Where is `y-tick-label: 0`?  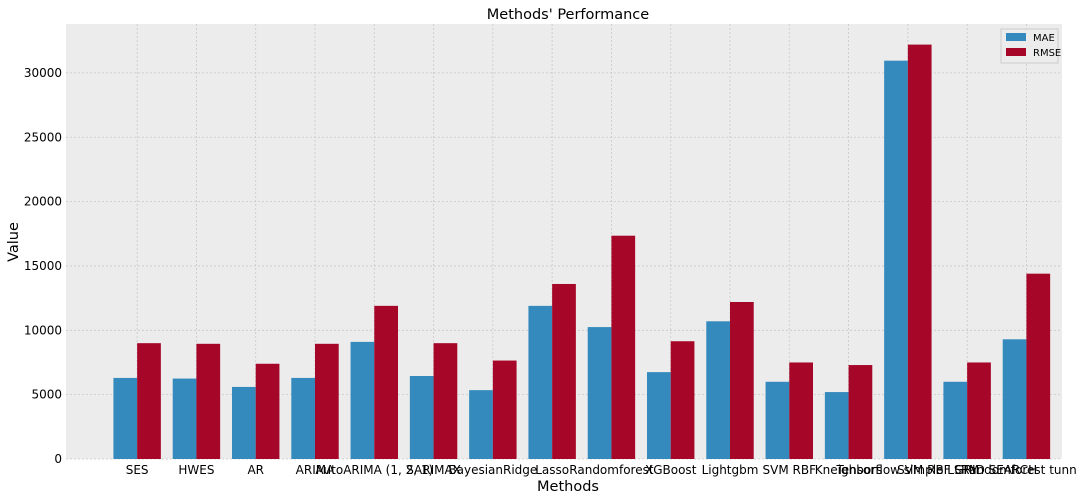
y-tick-label: 0 is located at coordinates (58, 459).